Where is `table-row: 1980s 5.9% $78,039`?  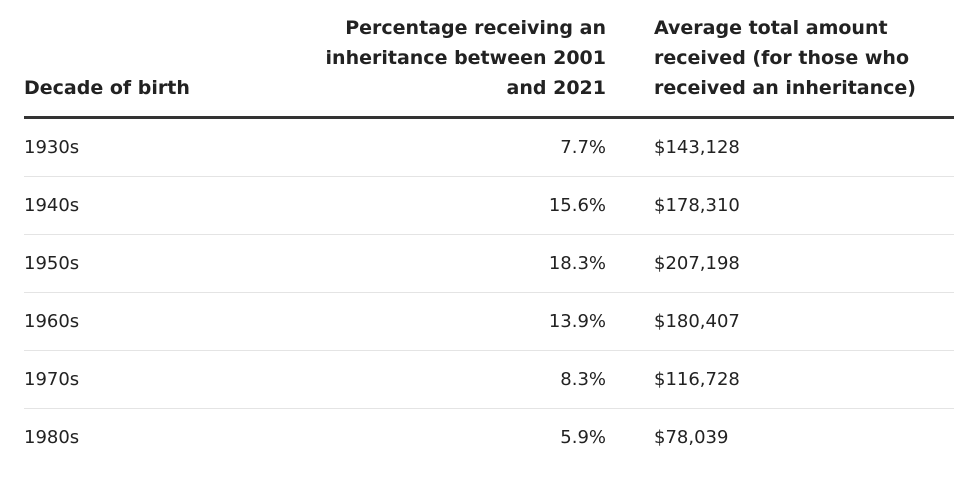
table-row: 1980s 5.9% $78,039 is located at coordinates (489, 438).